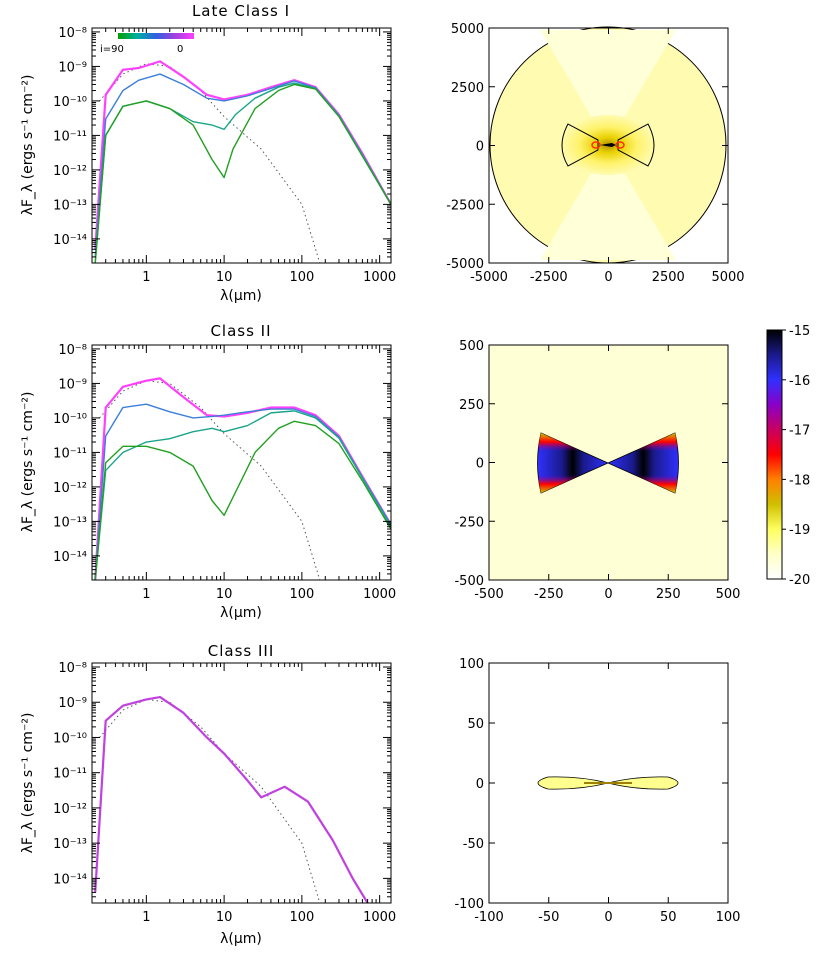 This screenshot has width=830, height=957. I want to click on density-map-late-class-i: -5000 -2500 0 2500 5000 5000 2500 0 -2500 -5000, so click(595, 153).